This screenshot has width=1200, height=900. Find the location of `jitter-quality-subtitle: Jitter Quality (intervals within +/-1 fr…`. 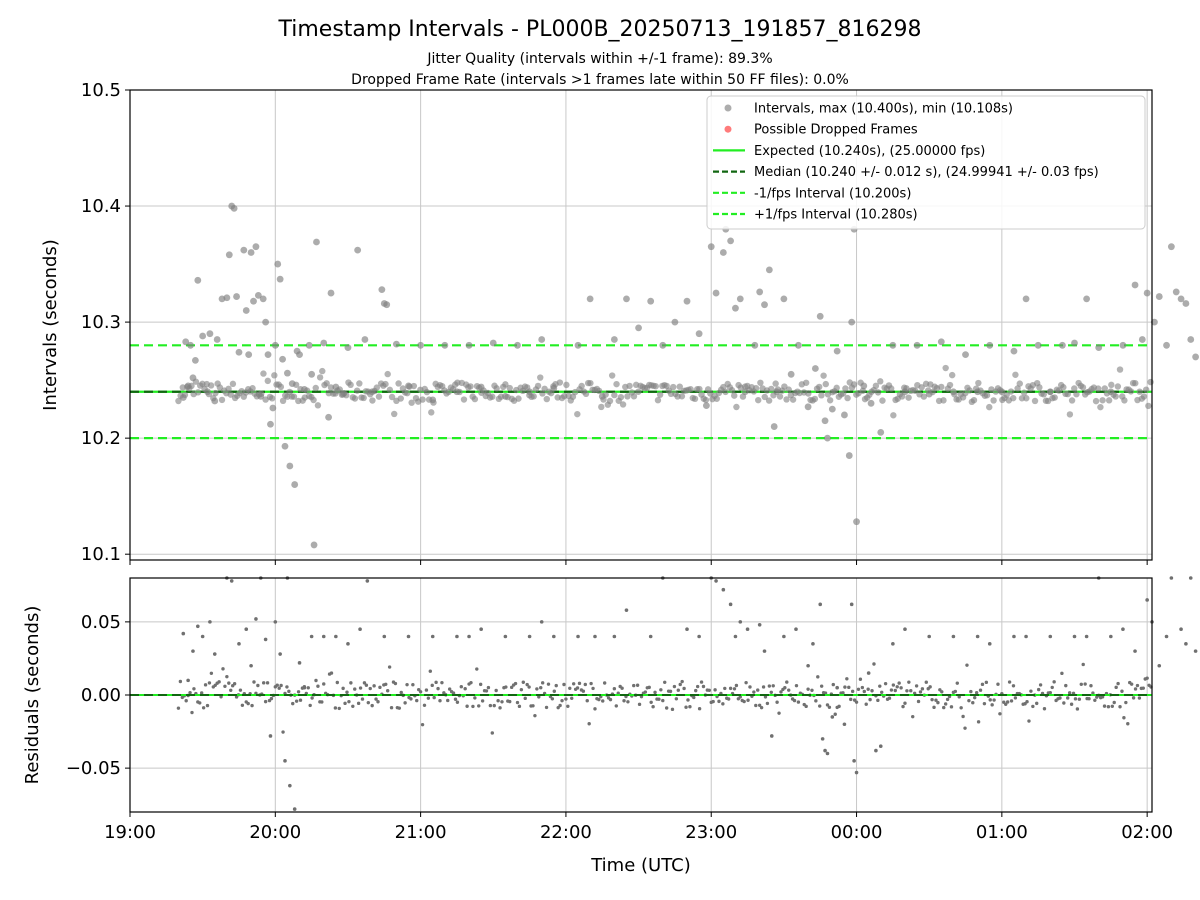

jitter-quality-subtitle: Jitter Quality (intervals within +/-1 fr… is located at coordinates (599, 59).